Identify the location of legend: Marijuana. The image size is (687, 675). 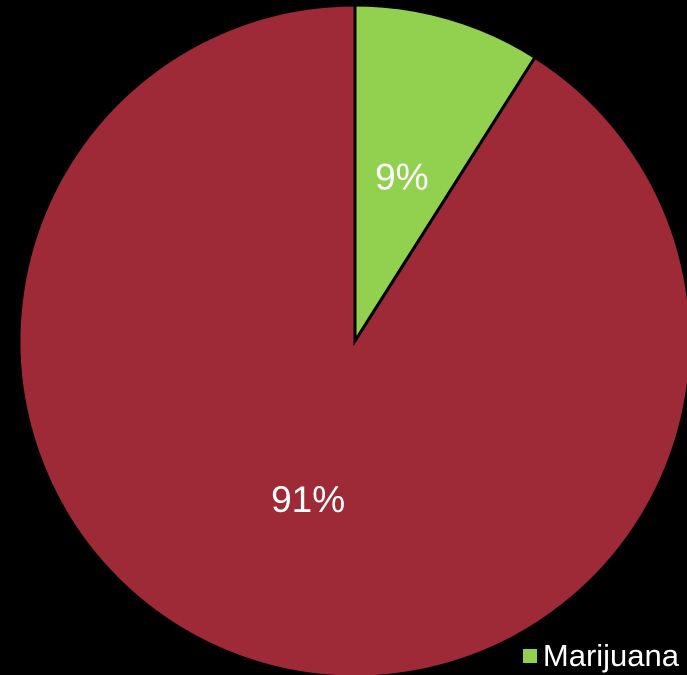
(600, 655).